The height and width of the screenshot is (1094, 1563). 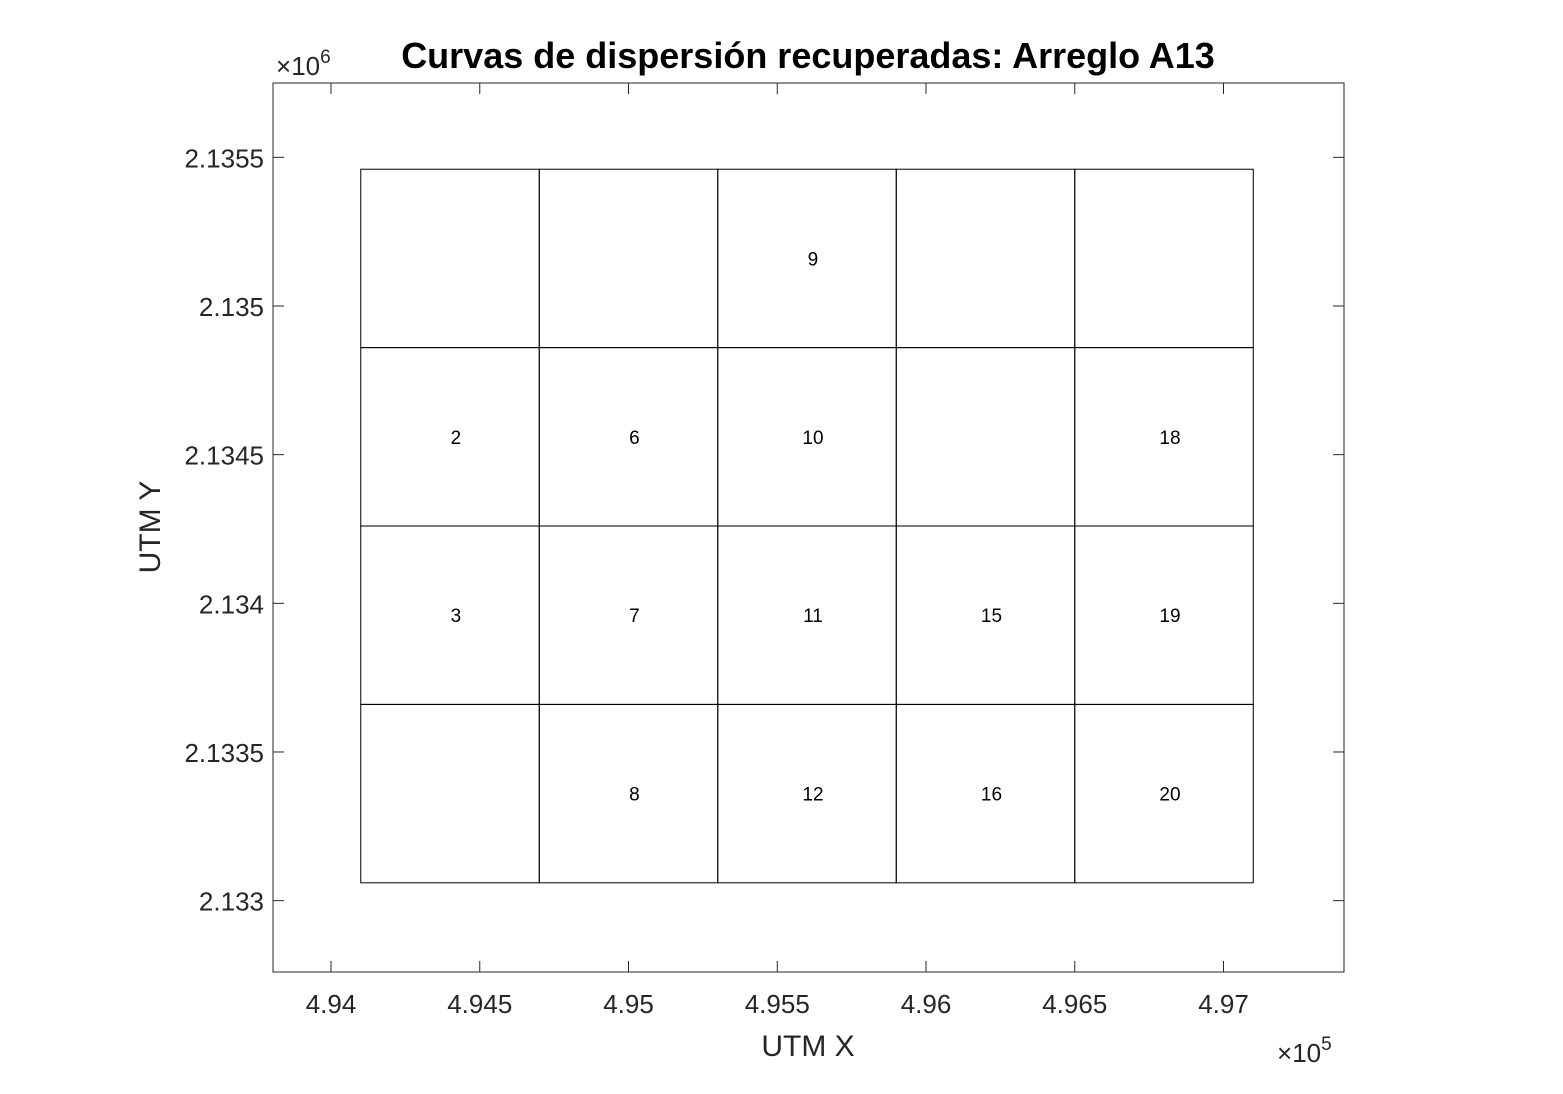 What do you see at coordinates (634, 795) in the screenshot?
I see `cell-label: 8` at bounding box center [634, 795].